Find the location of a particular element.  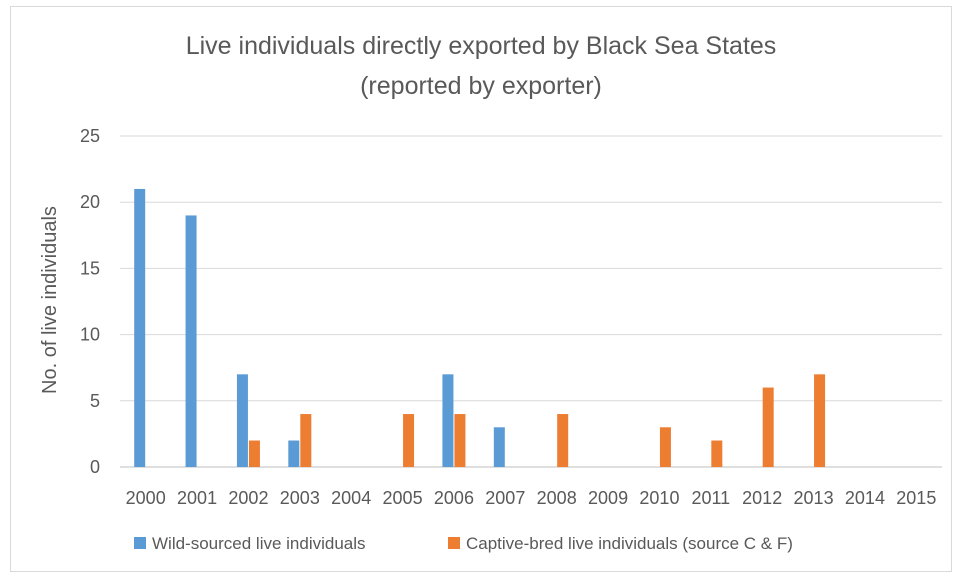

bar-captive-2011 is located at coordinates (717, 453).